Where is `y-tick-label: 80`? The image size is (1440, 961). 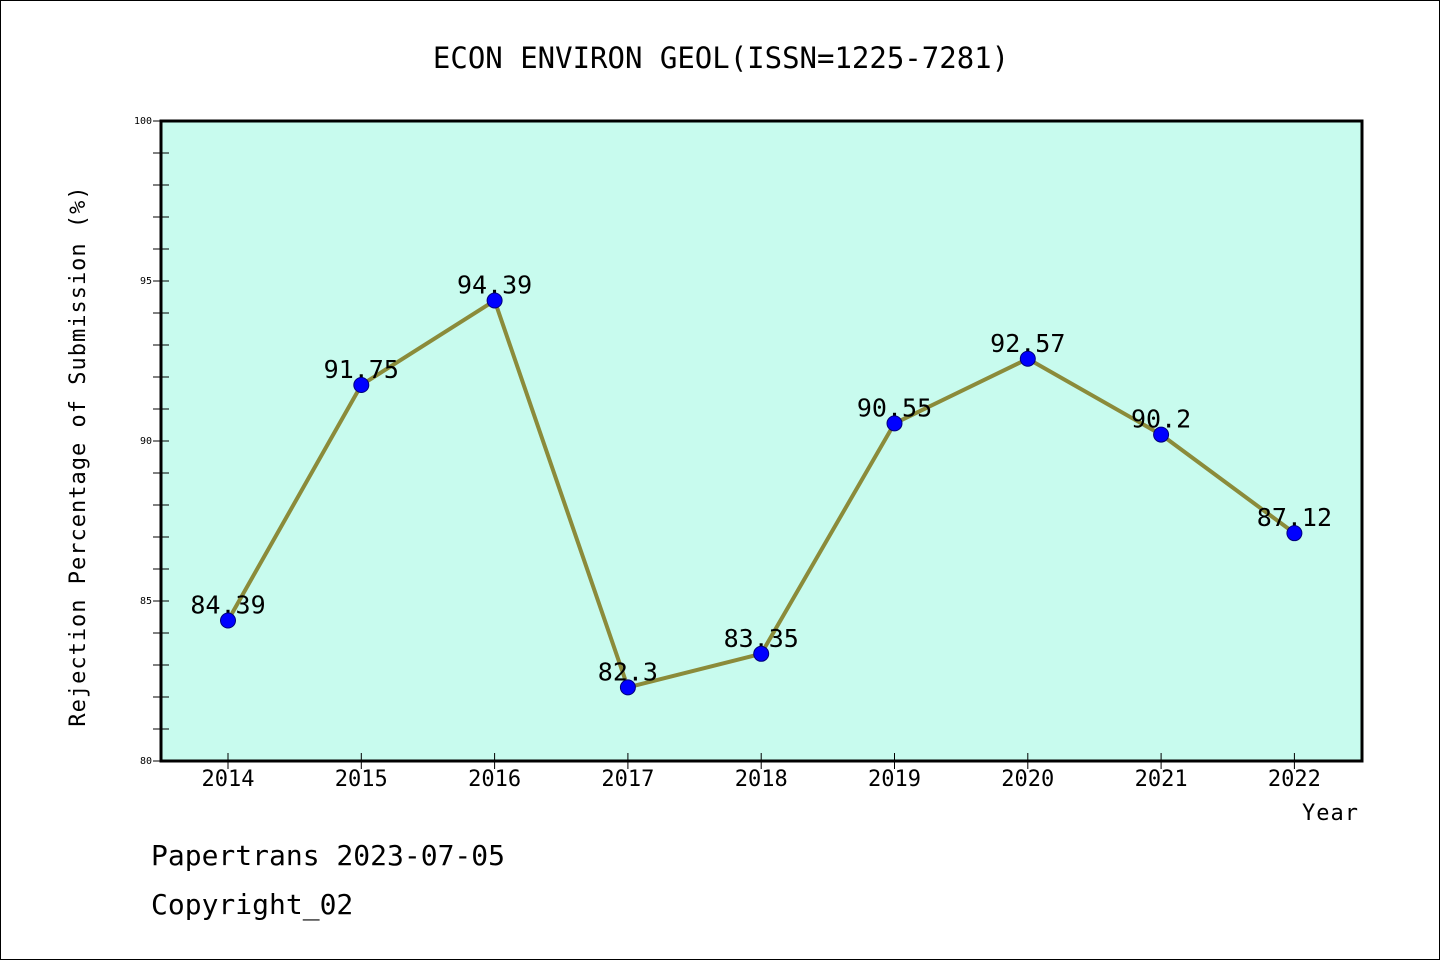 y-tick-label: 80 is located at coordinates (146, 761).